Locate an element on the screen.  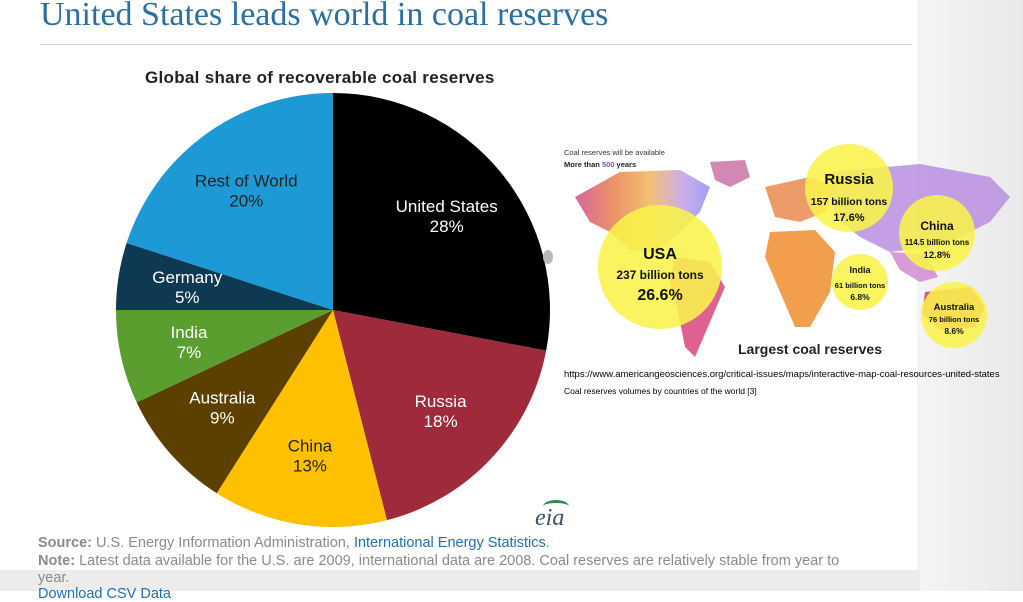
pie-value-rest-of-world: 20% is located at coordinates (246, 201).